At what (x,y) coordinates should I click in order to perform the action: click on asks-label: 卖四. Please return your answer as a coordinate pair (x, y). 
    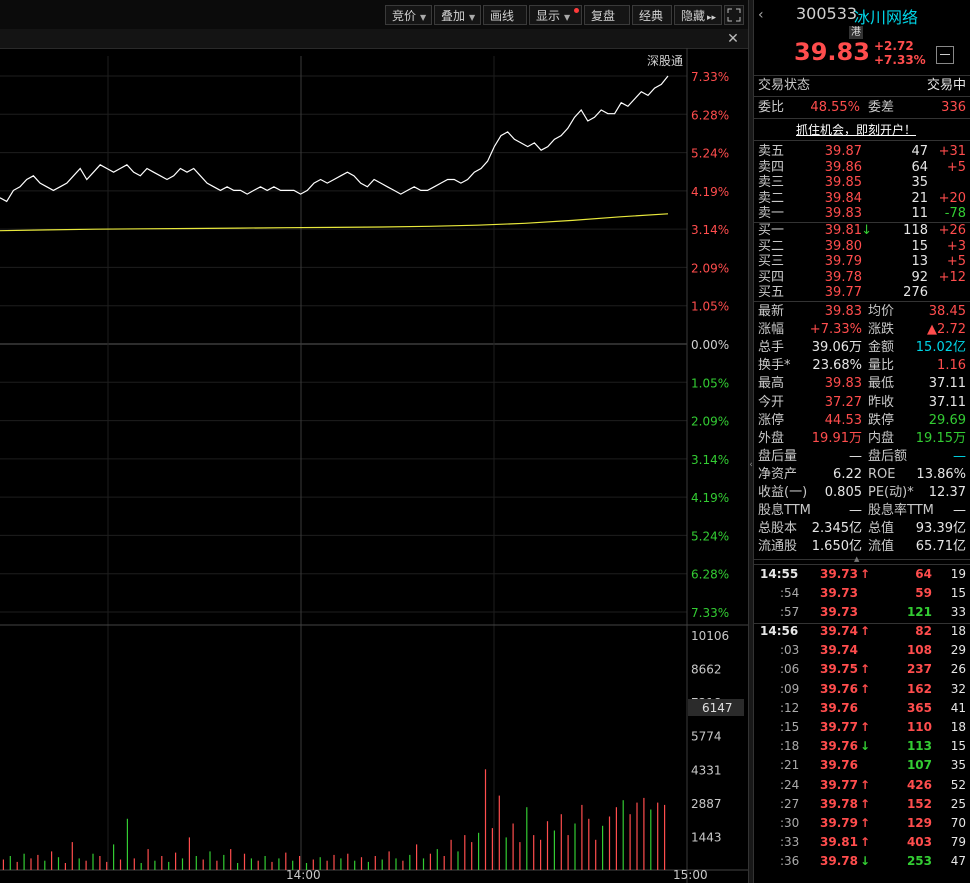
    Looking at the image, I should click on (771, 167).